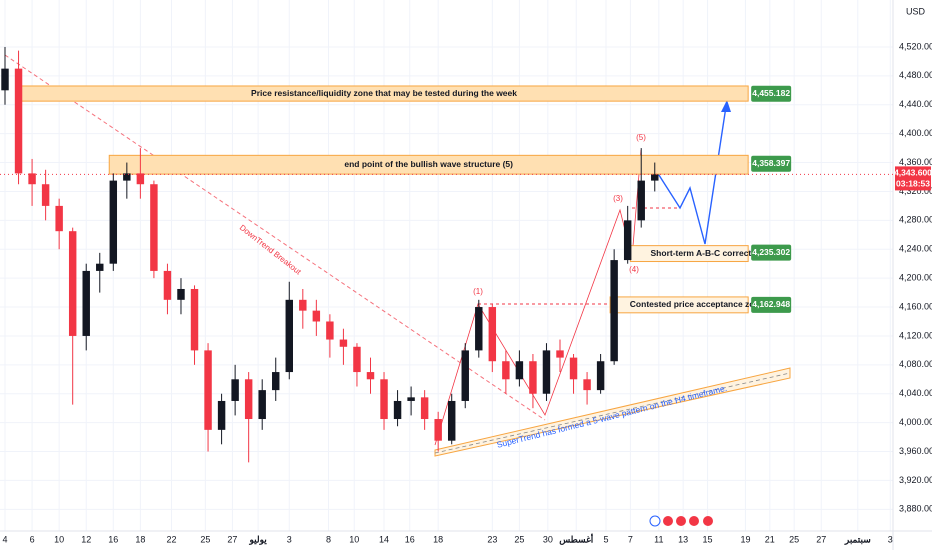 The image size is (932, 550). What do you see at coordinates (915, 451) in the screenshot?
I see `y-tick-label: 3,960.000` at bounding box center [915, 451].